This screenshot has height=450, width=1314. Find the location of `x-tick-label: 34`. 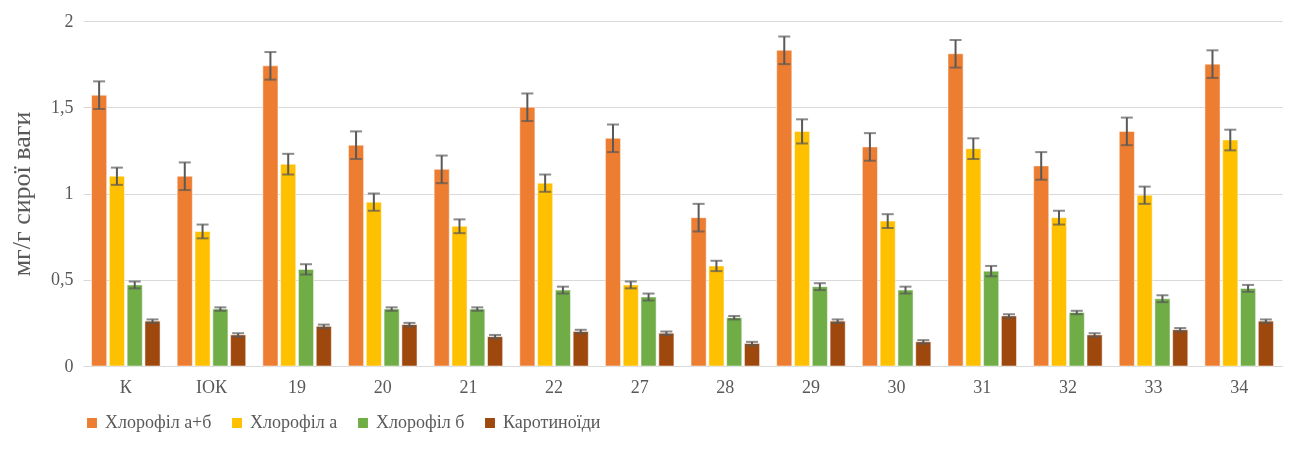

x-tick-label: 34 is located at coordinates (1239, 386).